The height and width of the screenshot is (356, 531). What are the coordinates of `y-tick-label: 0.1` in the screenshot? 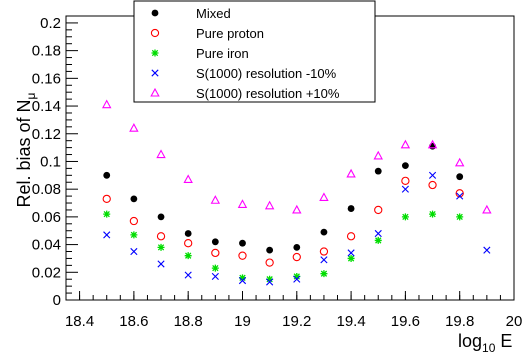 It's located at (50, 161).